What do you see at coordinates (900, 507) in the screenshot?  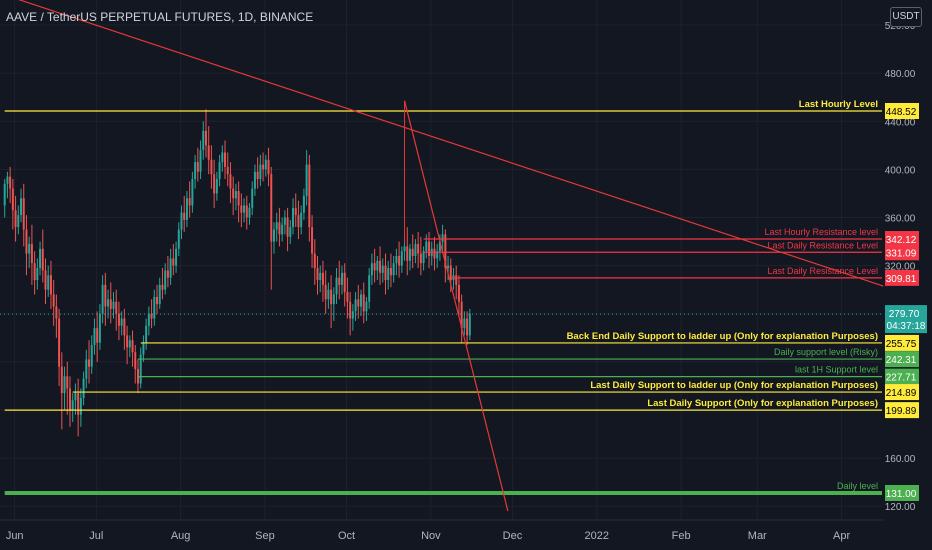 I see `price-tick-label: 120.00` at bounding box center [900, 507].